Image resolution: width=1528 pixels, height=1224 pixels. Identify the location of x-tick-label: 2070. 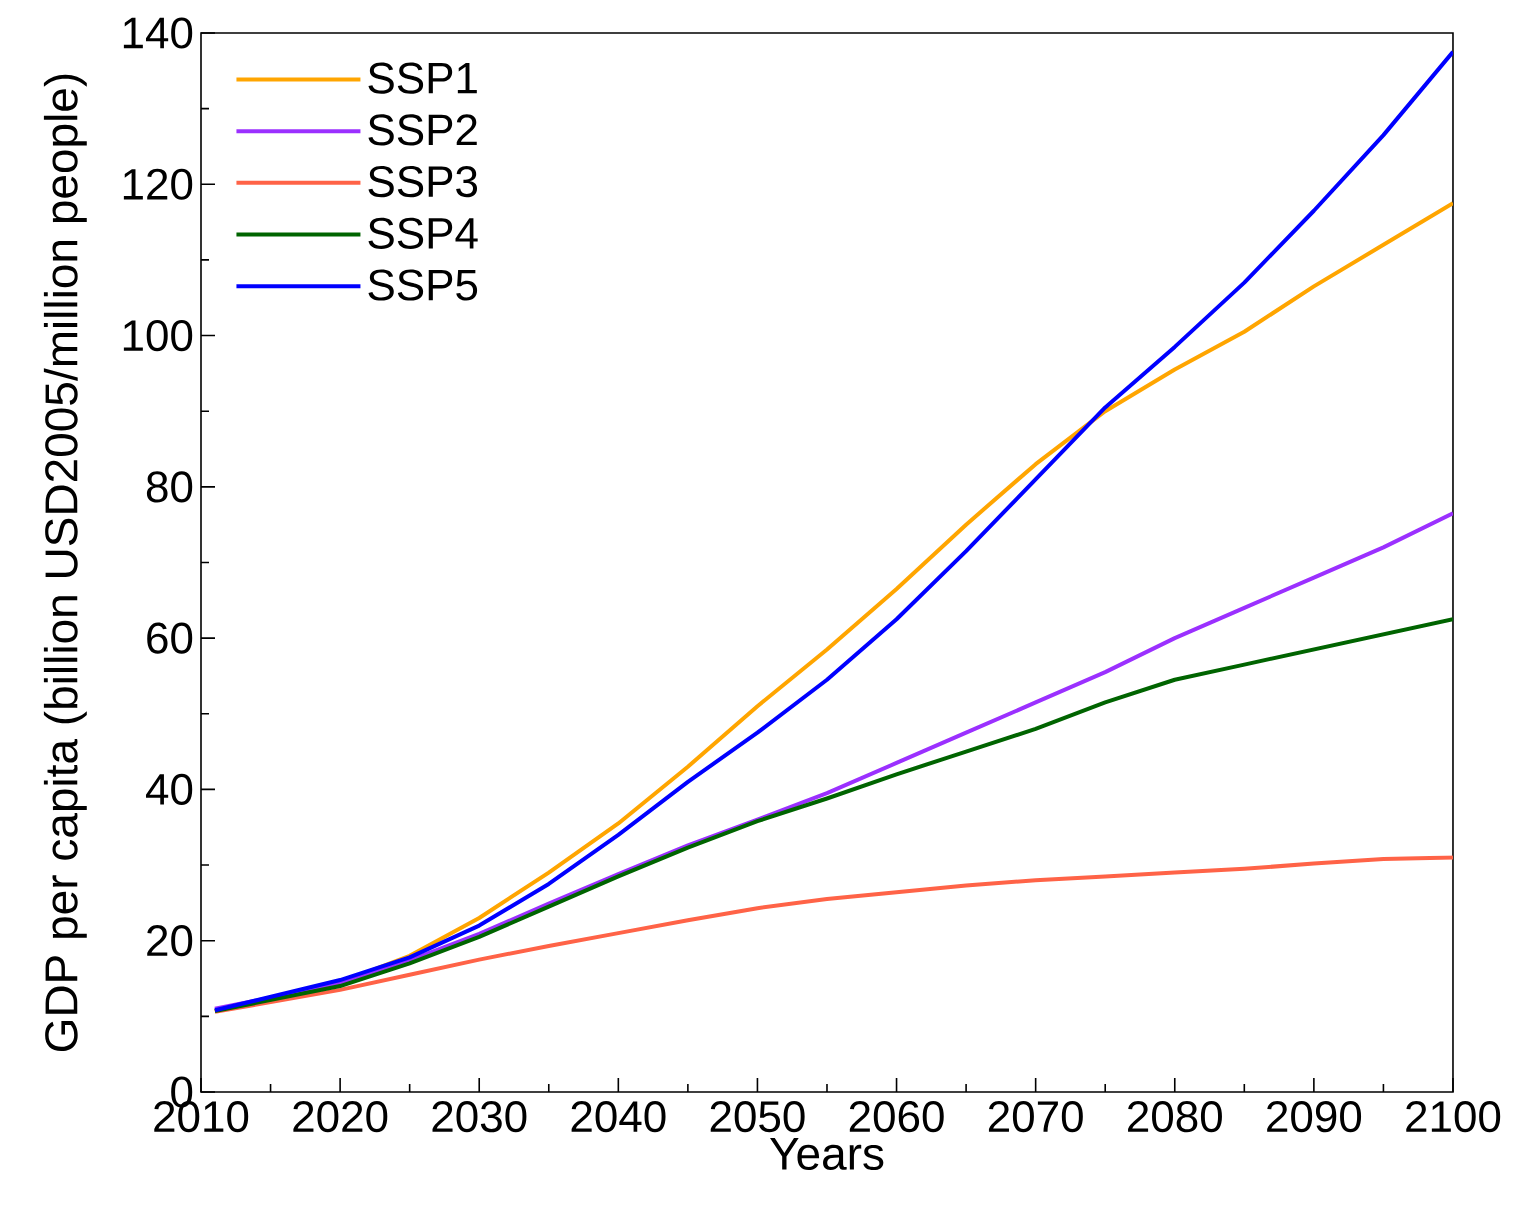
(1035, 1117).